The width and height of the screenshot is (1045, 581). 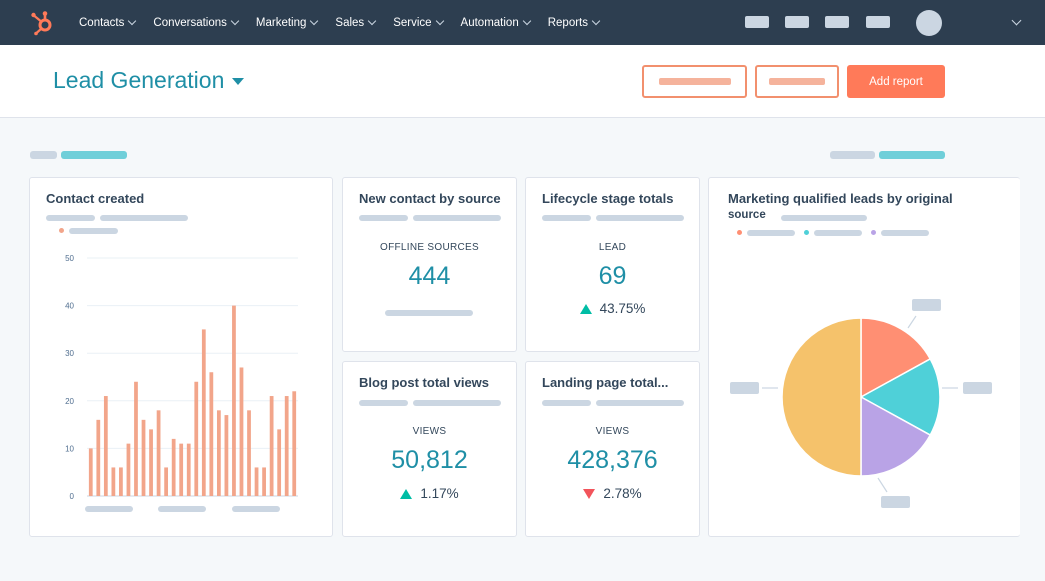 I want to click on nav-sales: Sales, so click(x=356, y=22).